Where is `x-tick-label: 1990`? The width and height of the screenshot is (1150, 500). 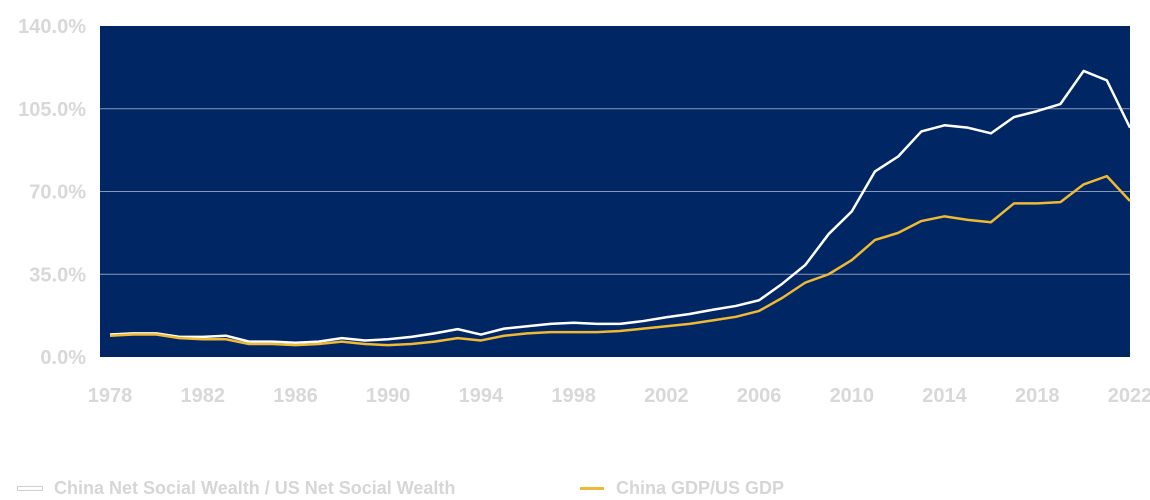
x-tick-label: 1990 is located at coordinates (388, 396).